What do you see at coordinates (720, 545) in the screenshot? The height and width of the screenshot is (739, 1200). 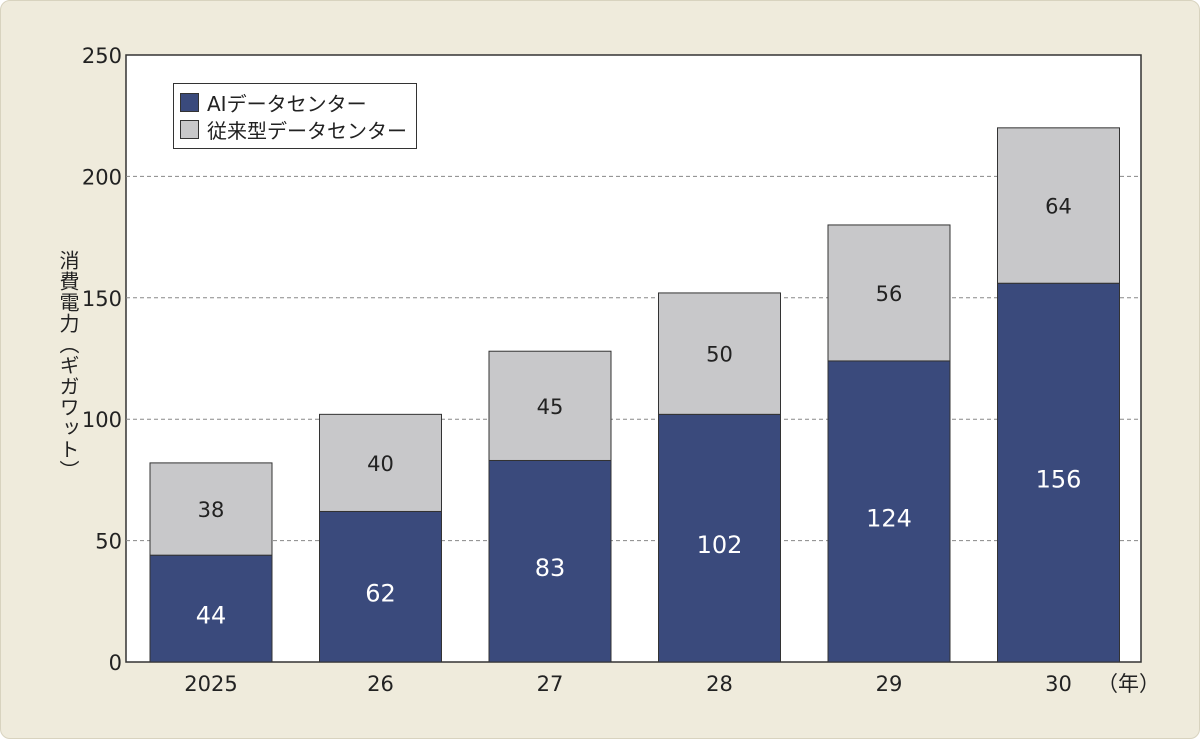 I see `data-label: 102` at bounding box center [720, 545].